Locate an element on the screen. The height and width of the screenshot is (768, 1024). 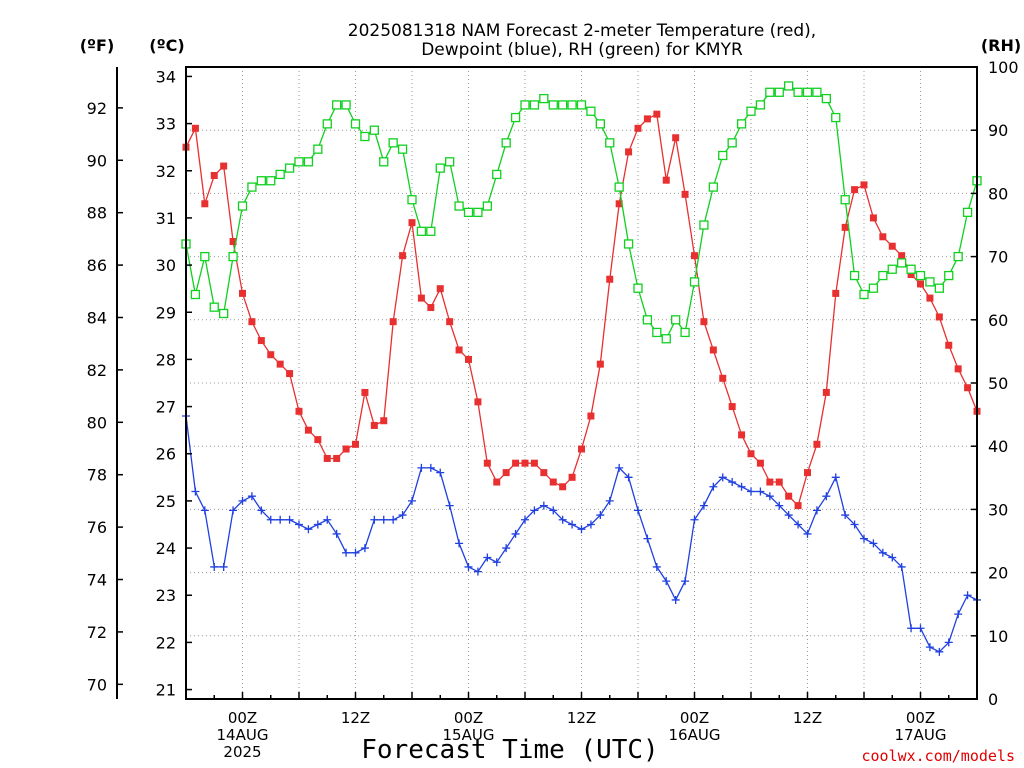
y-axis-rh-label: (RH) is located at coordinates (1001, 45).